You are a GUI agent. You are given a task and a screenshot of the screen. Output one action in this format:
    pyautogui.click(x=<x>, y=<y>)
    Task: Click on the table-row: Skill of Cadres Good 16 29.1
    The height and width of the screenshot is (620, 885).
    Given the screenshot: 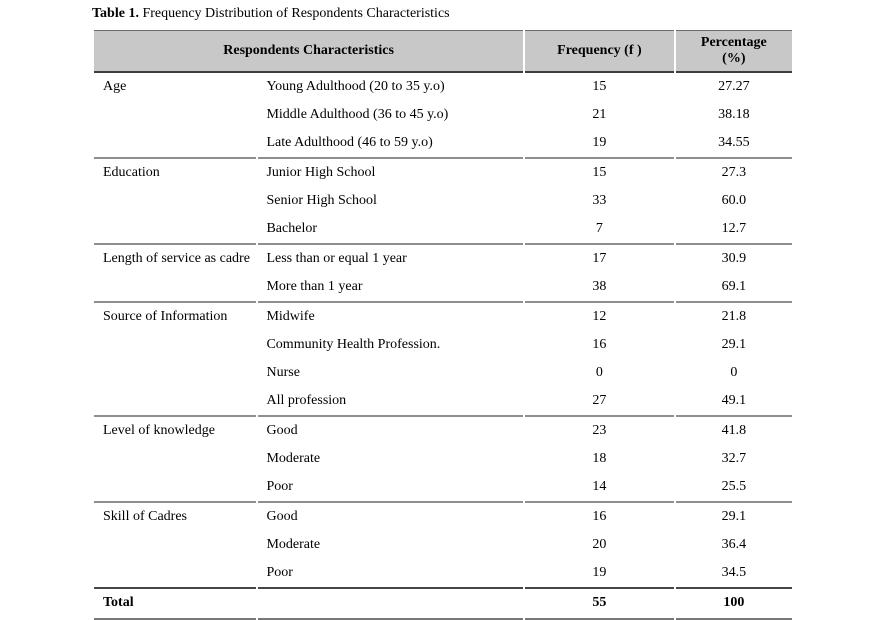 What is the action you would take?
    pyautogui.click(x=443, y=543)
    